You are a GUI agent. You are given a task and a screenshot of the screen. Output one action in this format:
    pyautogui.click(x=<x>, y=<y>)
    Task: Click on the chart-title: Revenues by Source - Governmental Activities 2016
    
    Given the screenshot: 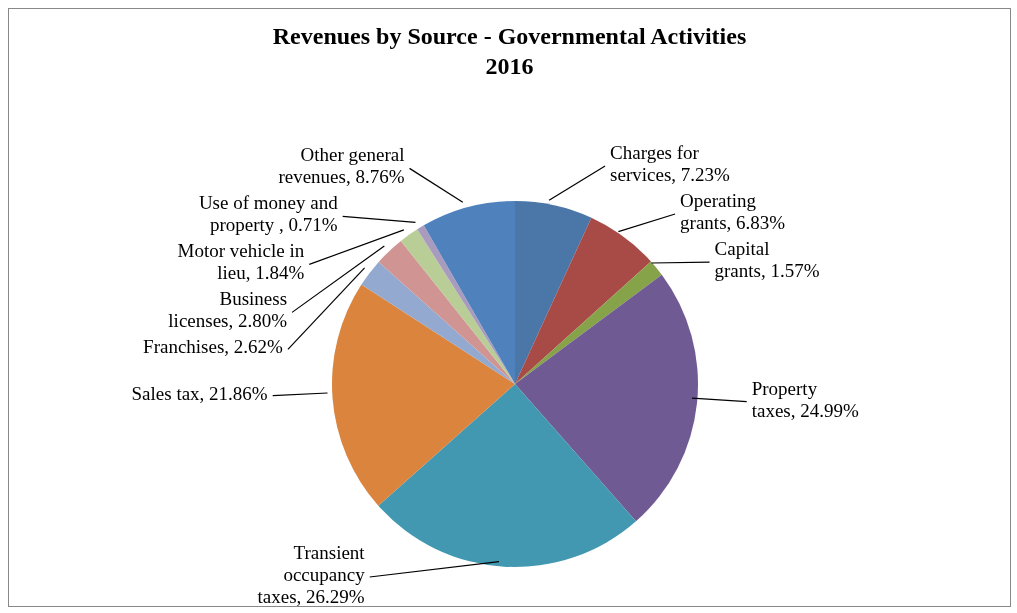 What is the action you would take?
    pyautogui.click(x=509, y=51)
    